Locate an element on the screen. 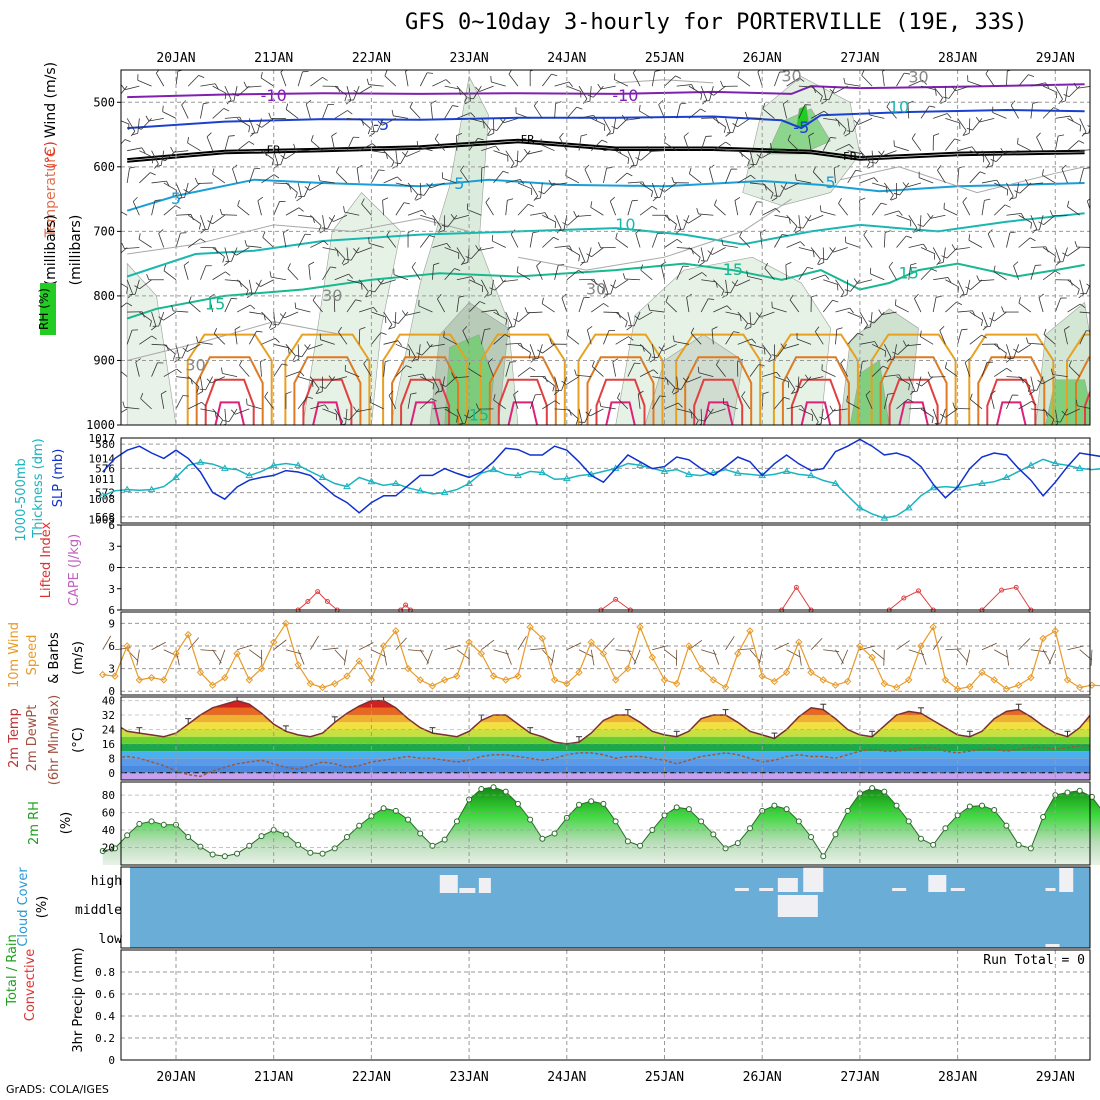 Image resolution: width=1100 pixels, height=1100 pixels. grads-credit: GrADS: COLA/IGES is located at coordinates (57, 1089).